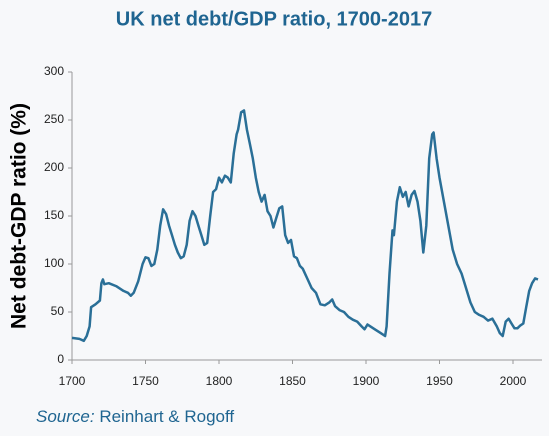 Image resolution: width=549 pixels, height=436 pixels. Describe the element at coordinates (19, 216) in the screenshot. I see `y-axis-label: Net debt-GDP ratio (%)` at that location.